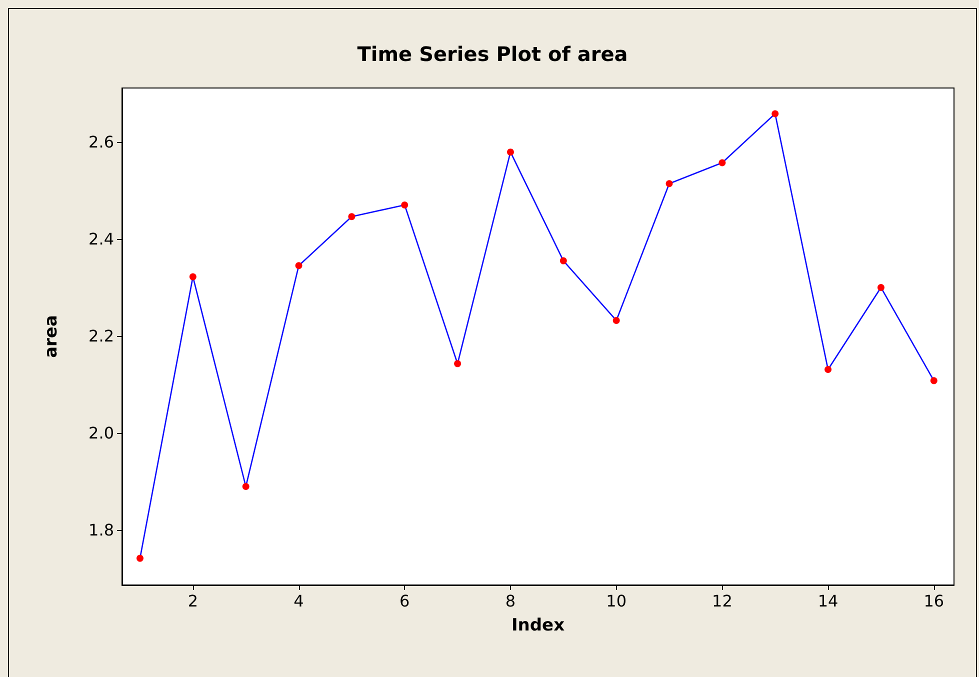 The image size is (979, 677). What do you see at coordinates (510, 601) in the screenshot?
I see `x-tick-label: 8` at bounding box center [510, 601].